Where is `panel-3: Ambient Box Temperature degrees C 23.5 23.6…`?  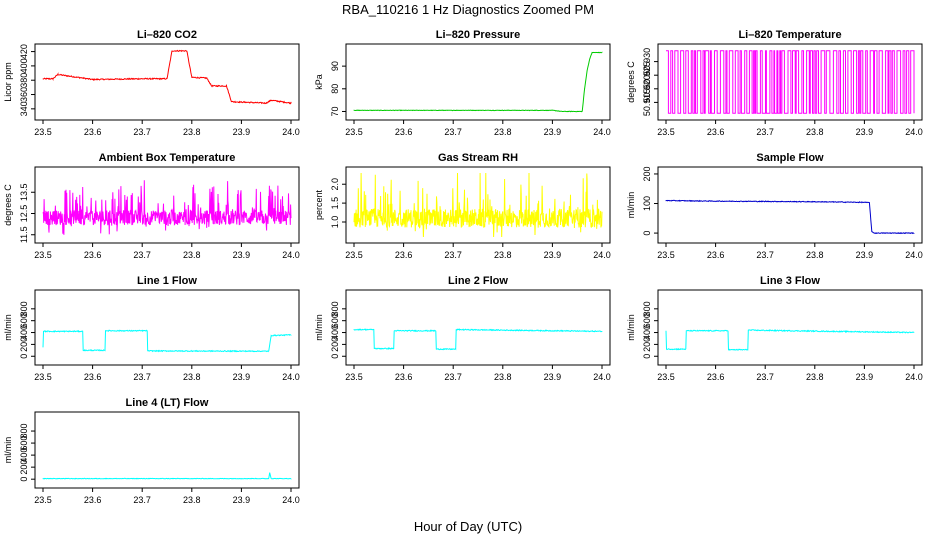
panel-3: Ambient Box Temperature degrees C 23.5 23.6… is located at coordinates (151, 206).